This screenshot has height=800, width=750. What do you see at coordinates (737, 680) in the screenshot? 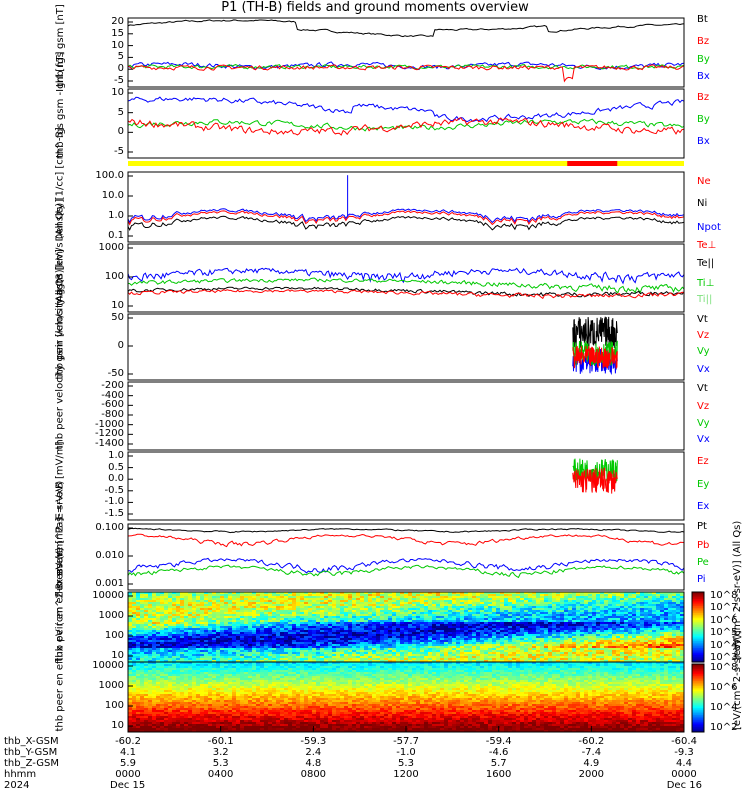
I see `colorbar-label: [eV/(cm^2-s-sr-eV)]` at bounding box center [737, 680].